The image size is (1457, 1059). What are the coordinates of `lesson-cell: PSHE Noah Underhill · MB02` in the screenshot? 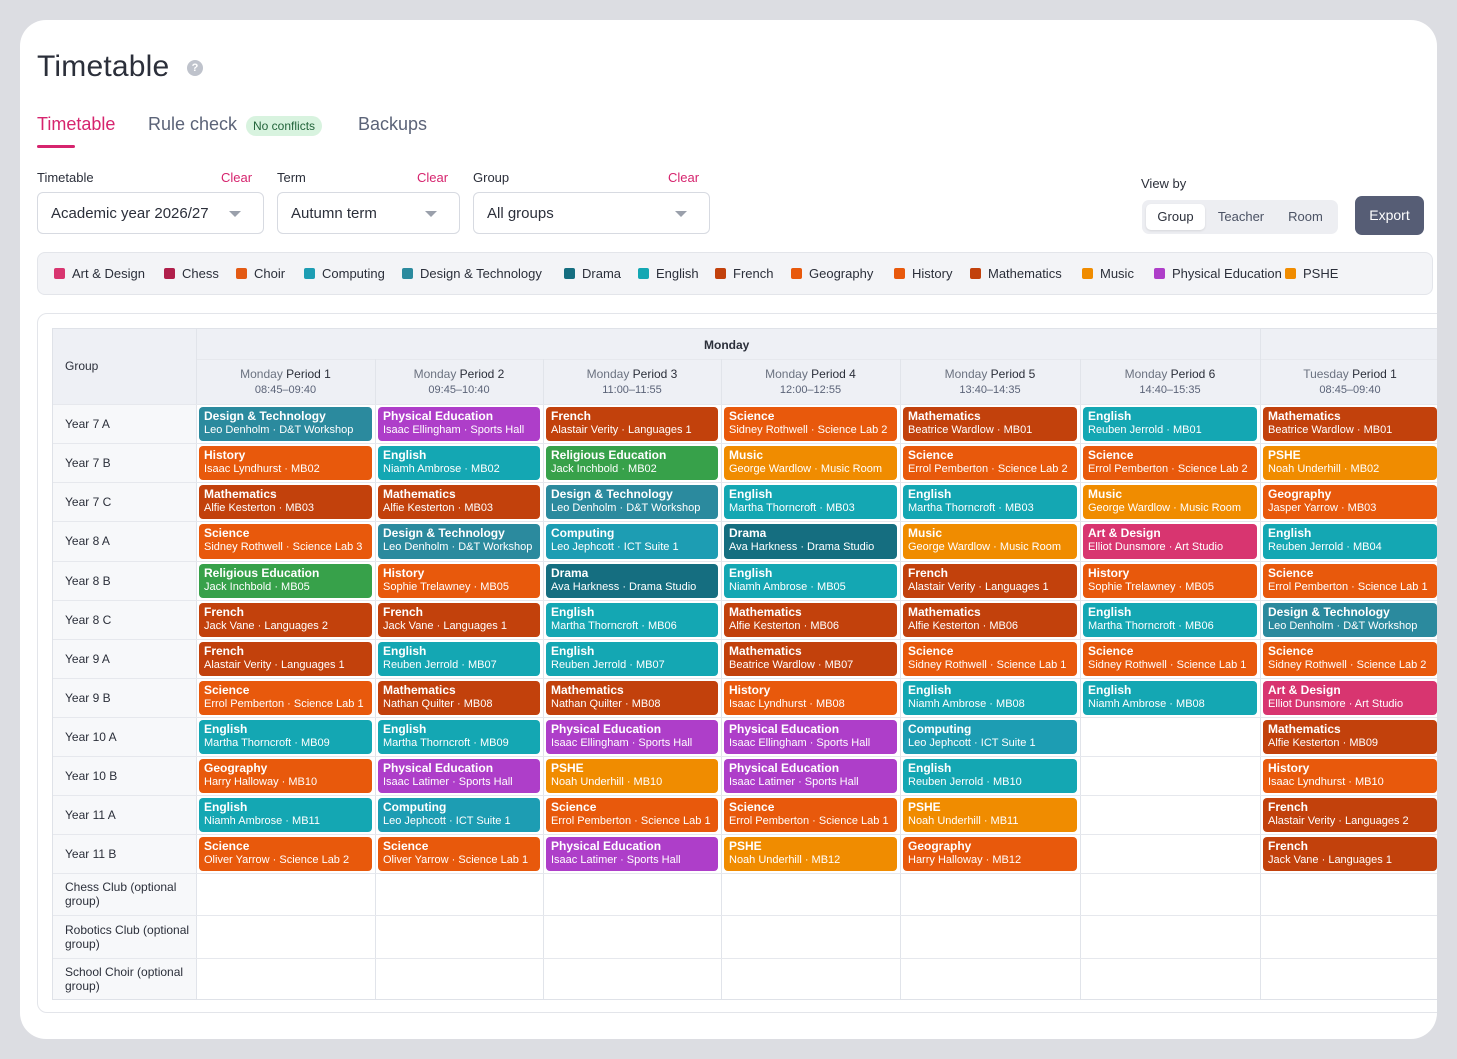 It's located at (1350, 463).